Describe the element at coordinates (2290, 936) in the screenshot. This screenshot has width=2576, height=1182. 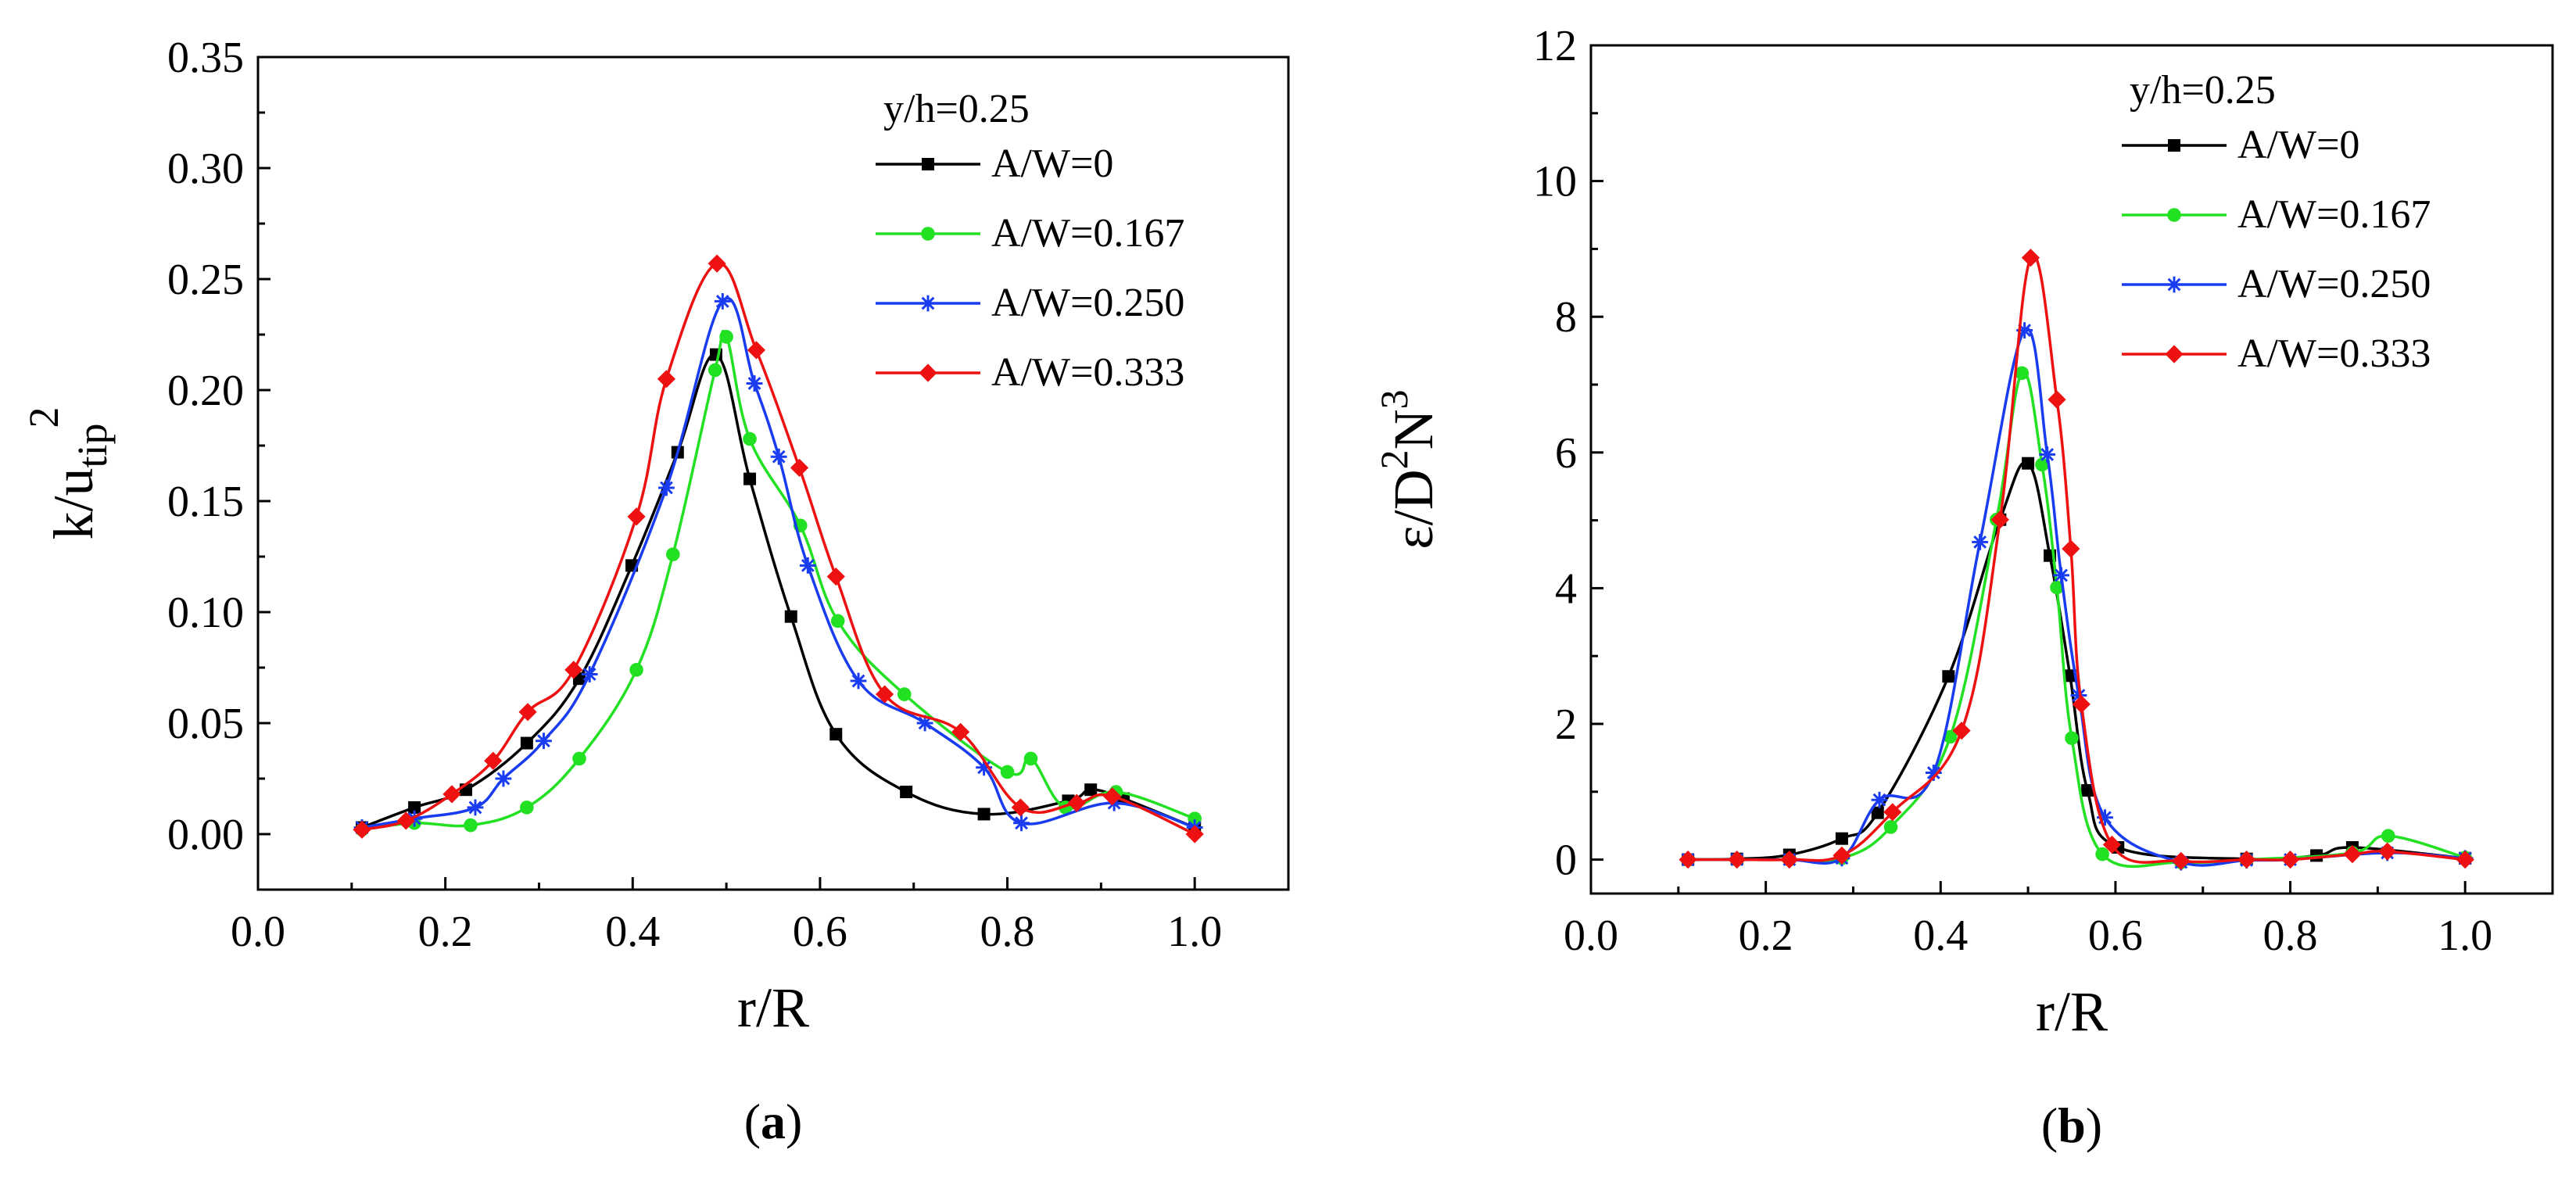
I see `x-tick-label: 0.8` at that location.